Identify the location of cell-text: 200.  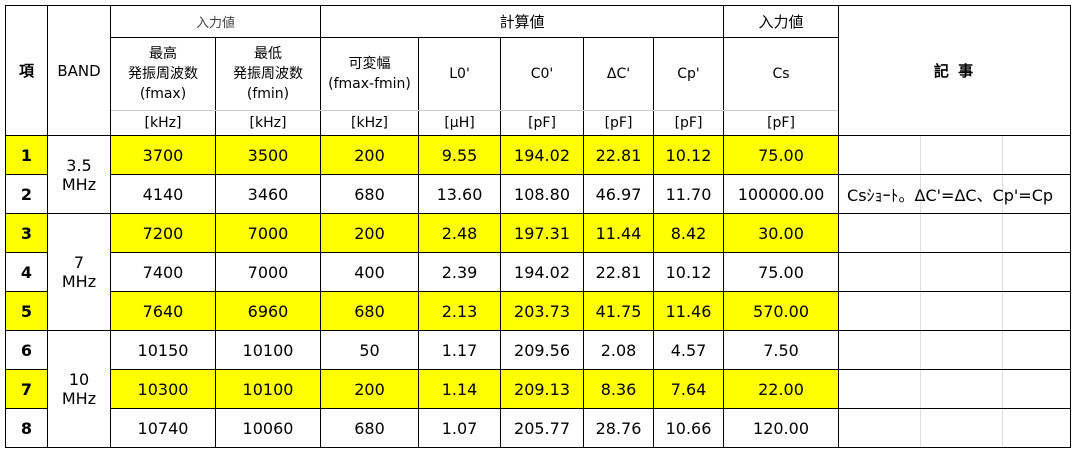
(369, 155).